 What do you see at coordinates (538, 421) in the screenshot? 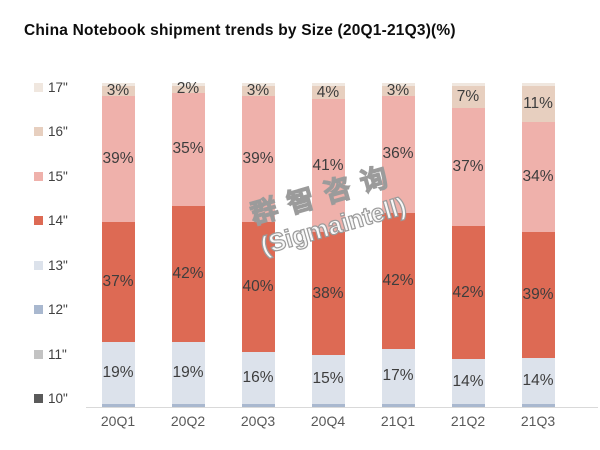
I see `x-axis-label-21Q3: 21Q3` at bounding box center [538, 421].